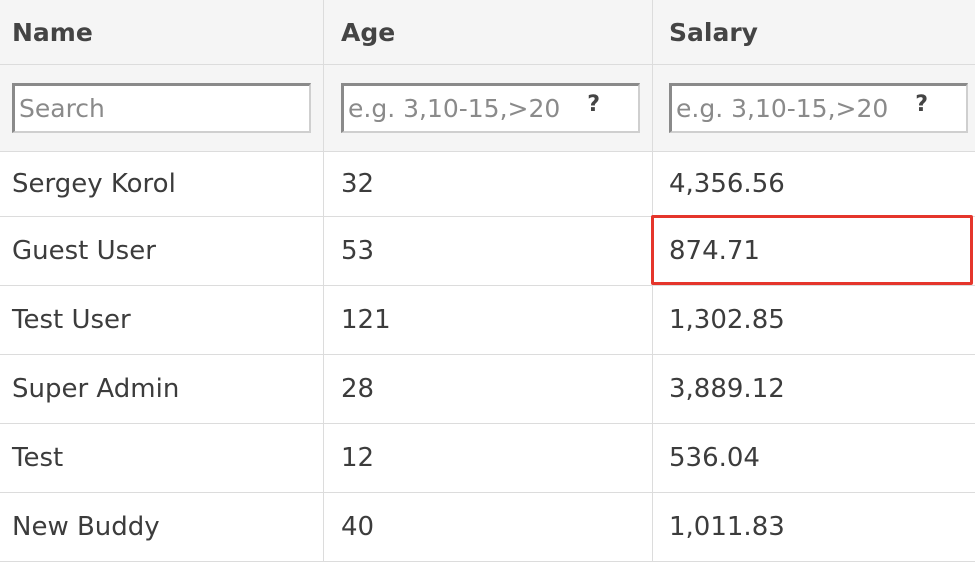 The width and height of the screenshot is (975, 565). What do you see at coordinates (71, 320) in the screenshot?
I see `cell-name: Test User` at bounding box center [71, 320].